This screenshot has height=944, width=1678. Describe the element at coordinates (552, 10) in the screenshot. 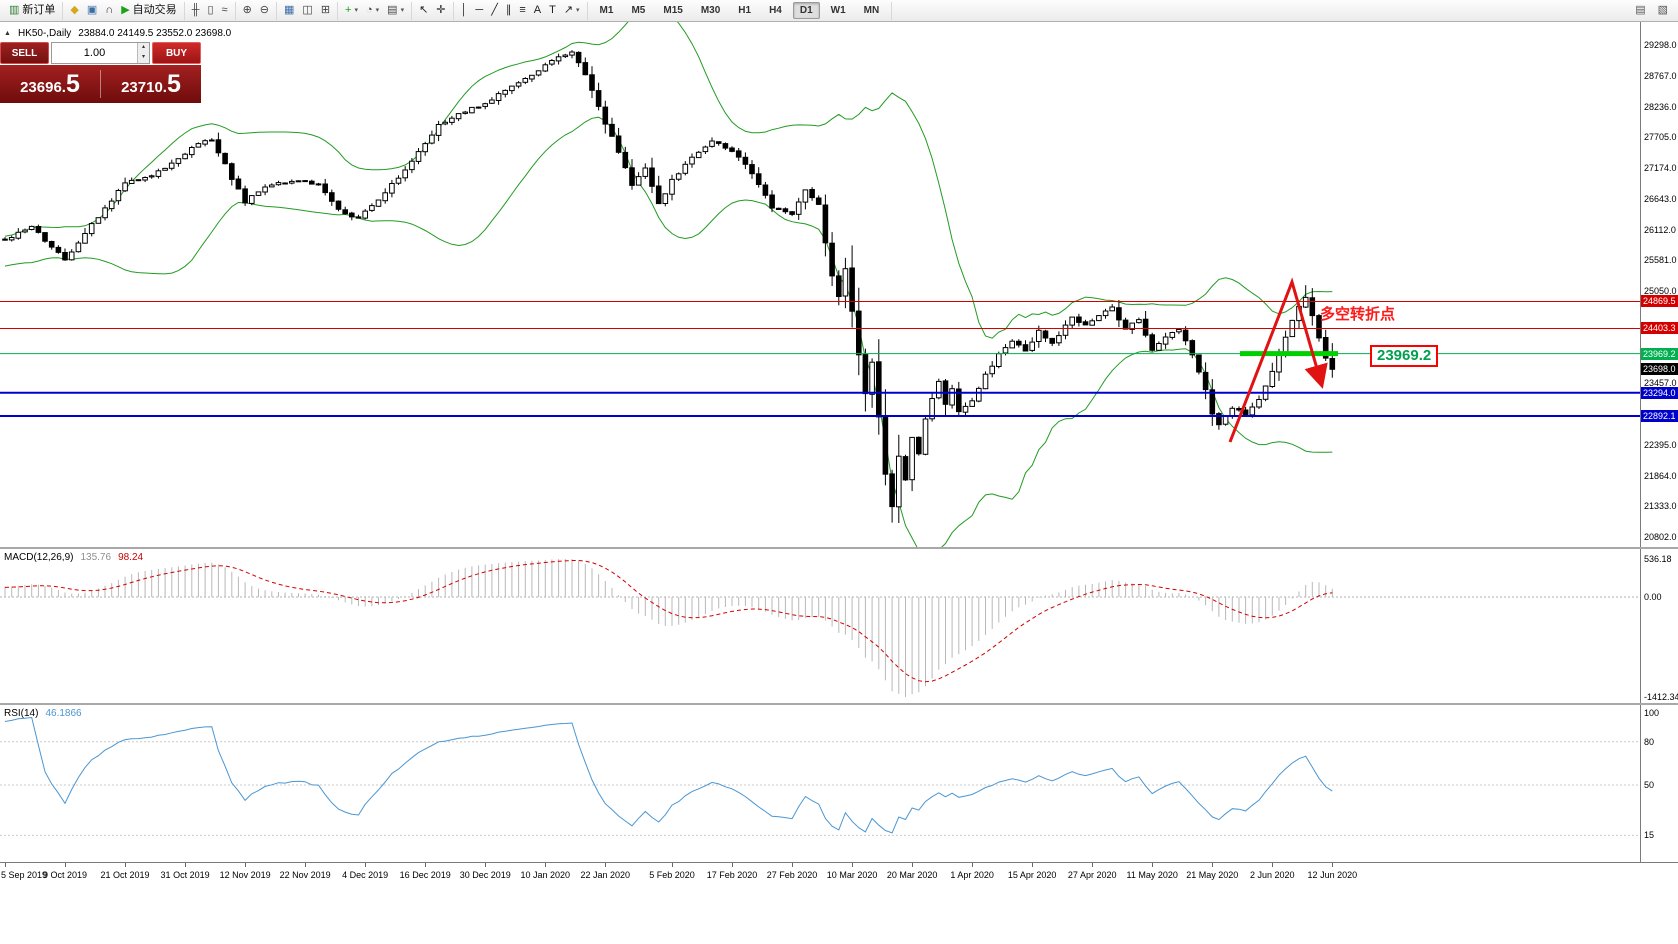

I see `text-label-icon: T` at that location.